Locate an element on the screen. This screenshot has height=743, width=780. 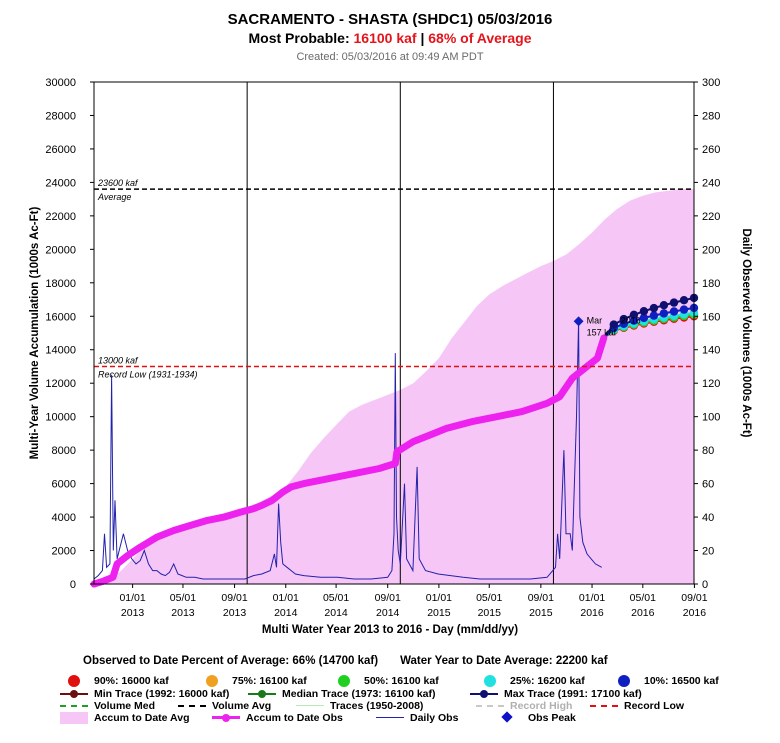
y-tick-label: 16000 is located at coordinates (60, 317).